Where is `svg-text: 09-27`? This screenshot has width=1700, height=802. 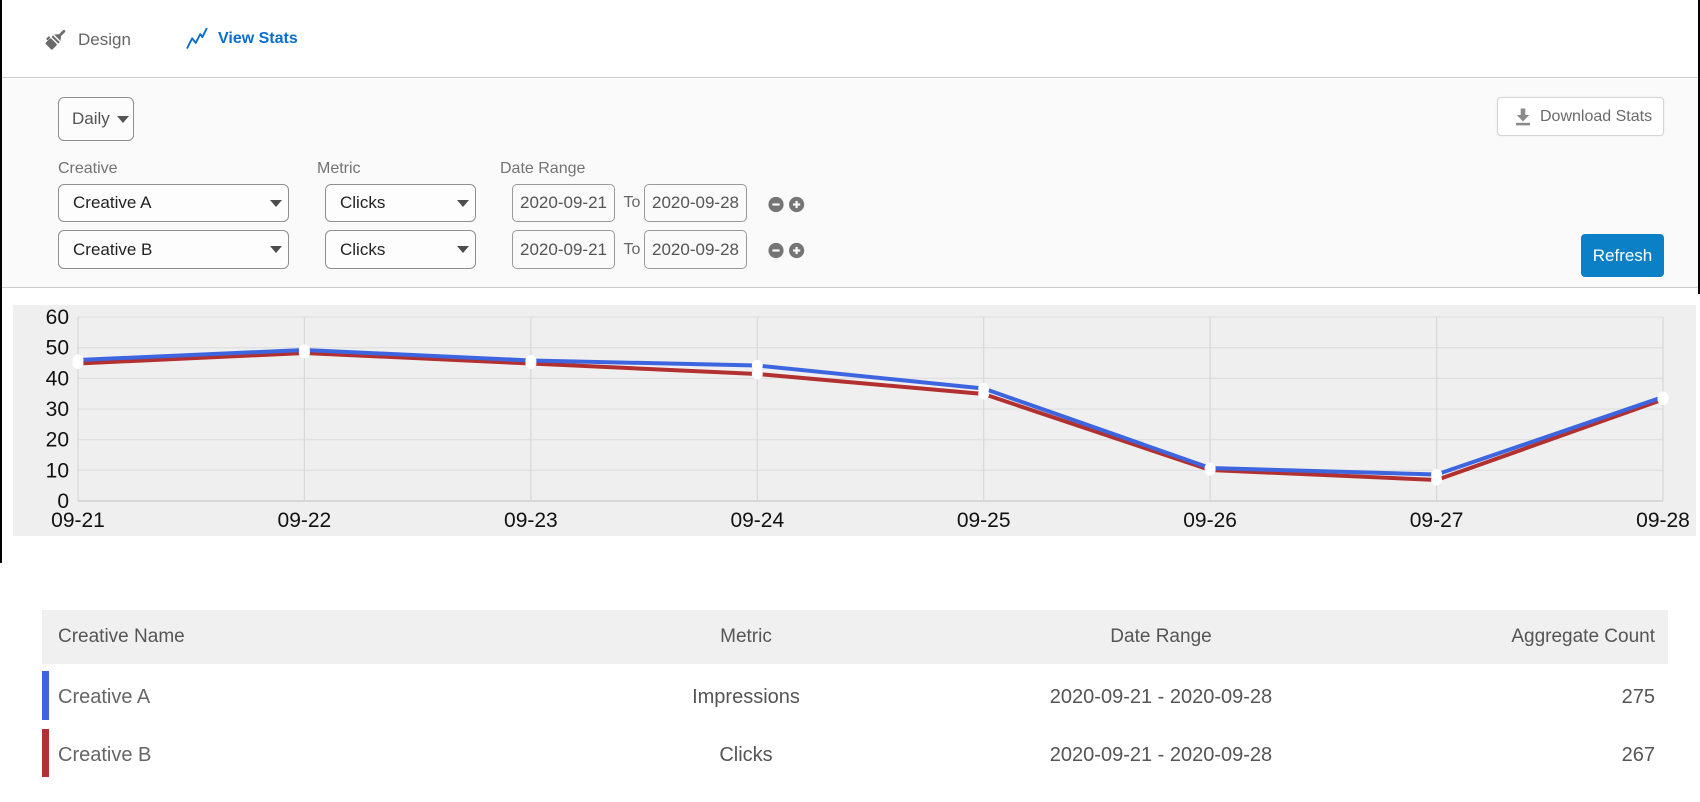
svg-text: 09-27 is located at coordinates (1437, 520).